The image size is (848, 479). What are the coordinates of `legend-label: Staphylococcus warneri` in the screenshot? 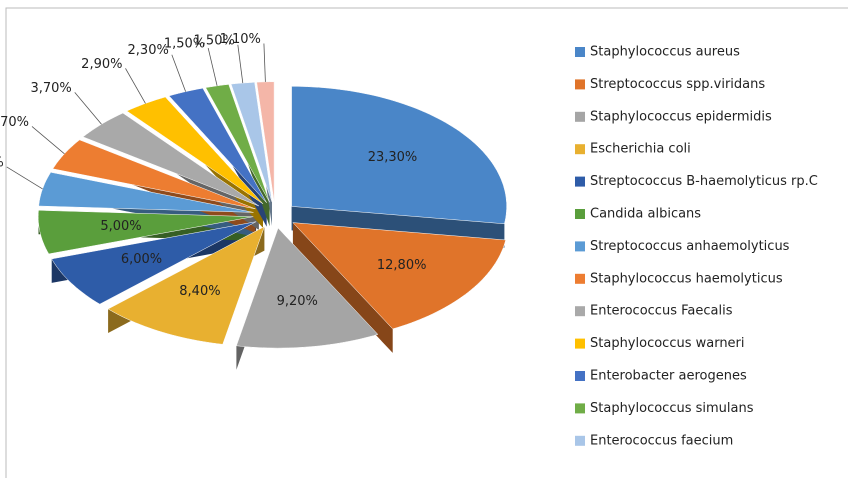 It's located at (667, 343).